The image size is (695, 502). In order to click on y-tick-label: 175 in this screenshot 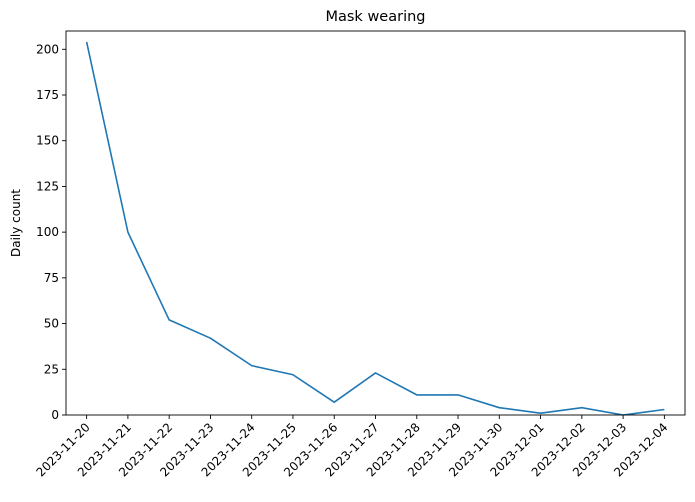, I will do `click(47, 95)`.